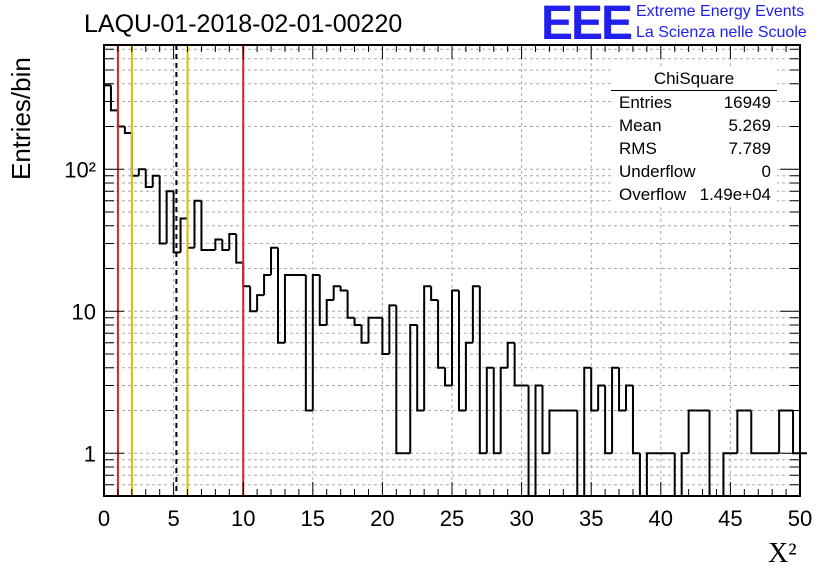 This screenshot has height=572, width=836. What do you see at coordinates (521, 518) in the screenshot?
I see `x-tick-label: 30` at bounding box center [521, 518].